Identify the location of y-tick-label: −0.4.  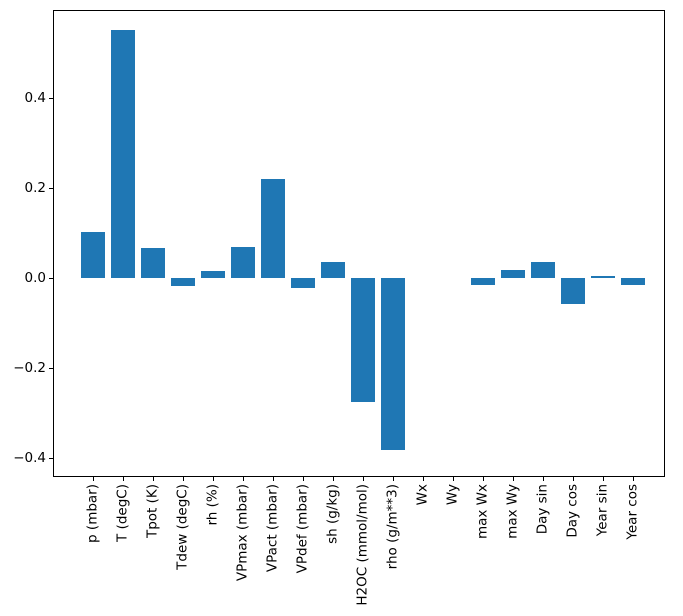
(29, 458).